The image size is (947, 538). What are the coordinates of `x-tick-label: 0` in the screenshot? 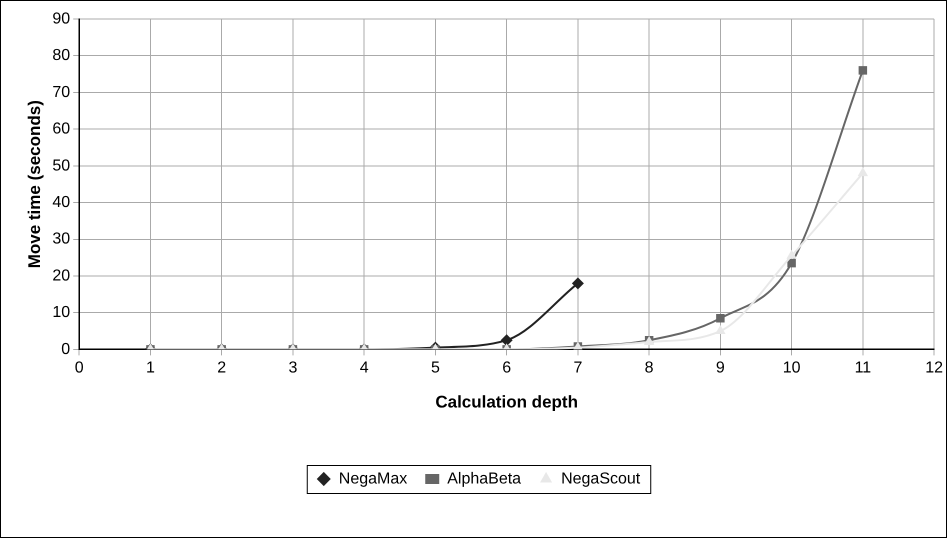 It's located at (79, 367).